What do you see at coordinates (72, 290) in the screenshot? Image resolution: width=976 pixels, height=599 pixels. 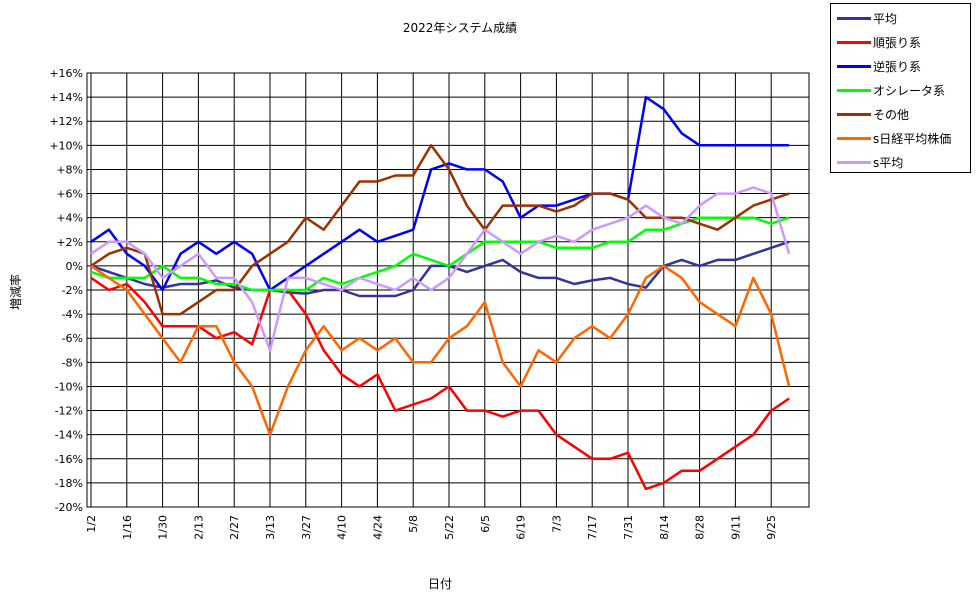 I see `y-tick-label: -2%` at bounding box center [72, 290].